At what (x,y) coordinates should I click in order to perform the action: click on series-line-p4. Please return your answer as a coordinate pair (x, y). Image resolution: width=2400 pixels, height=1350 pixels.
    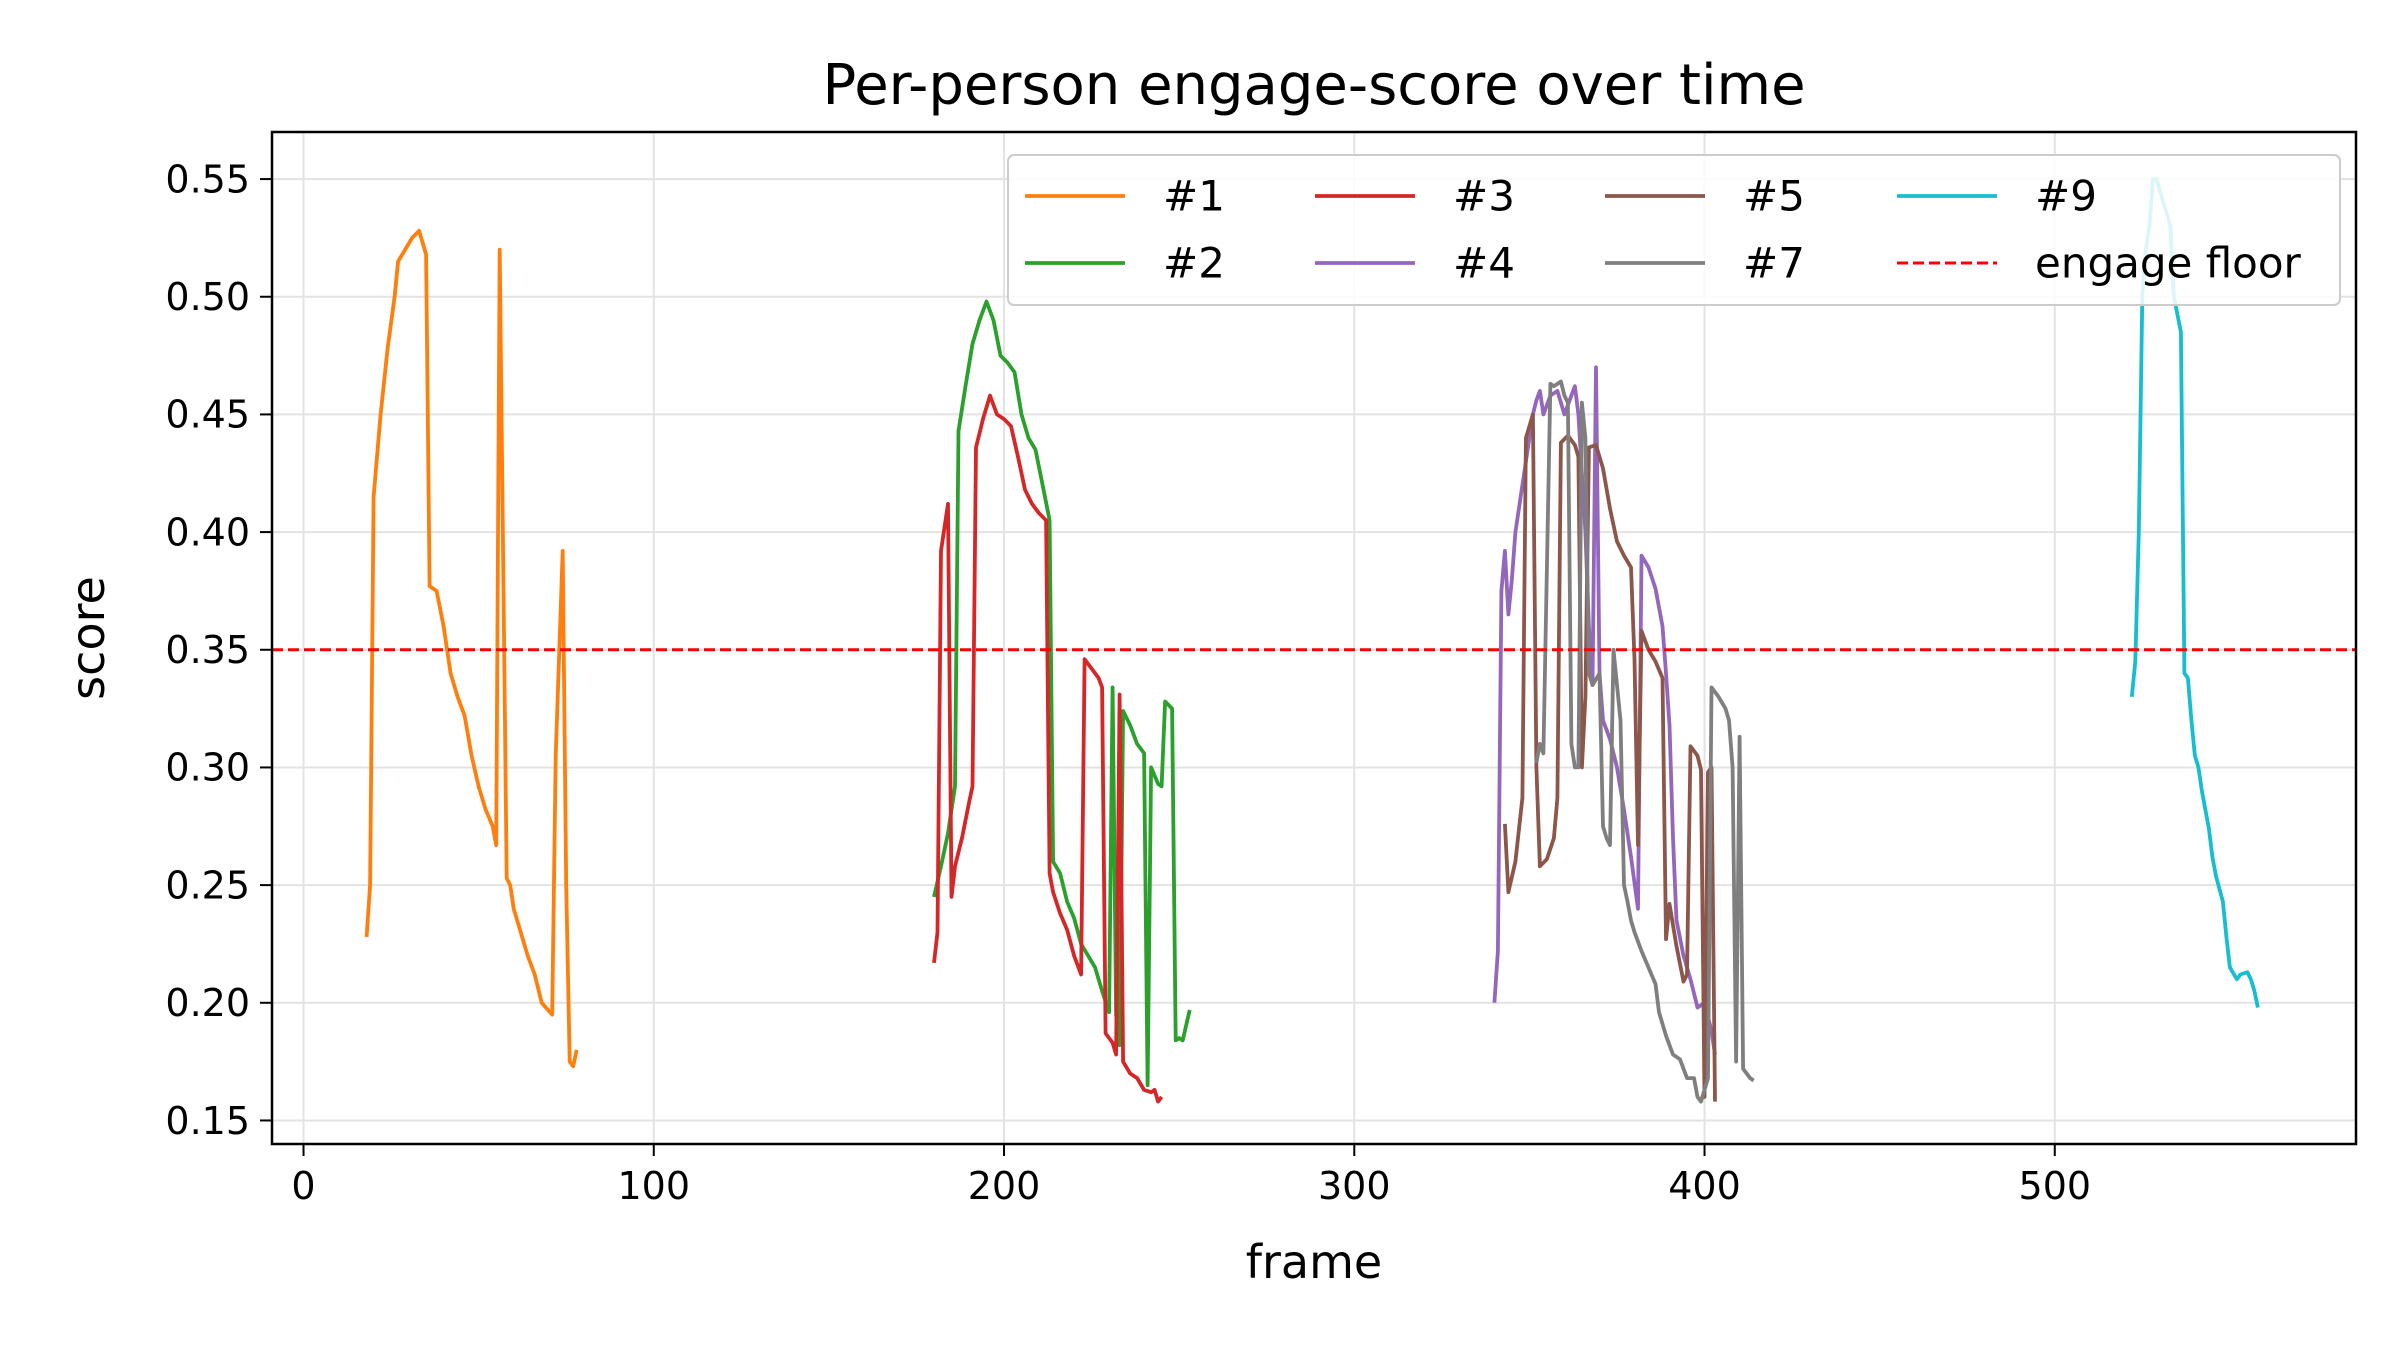
    Looking at the image, I should click on (1604, 710).